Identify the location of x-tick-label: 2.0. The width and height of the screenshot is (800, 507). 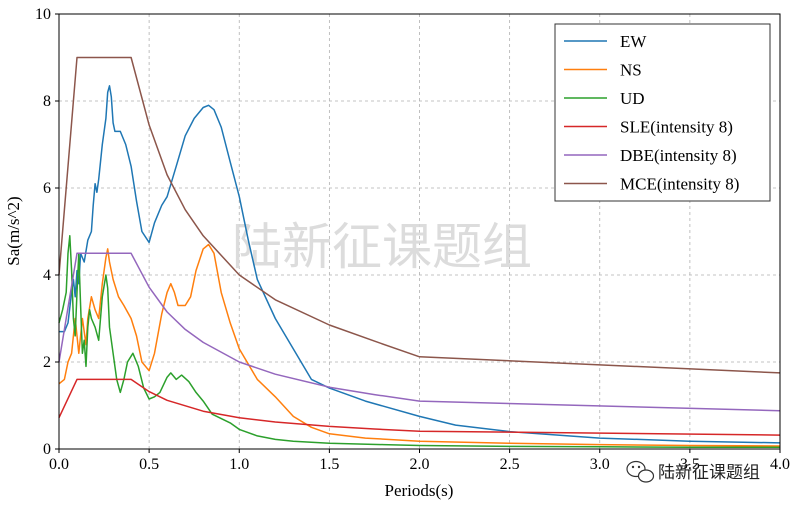
(420, 464).